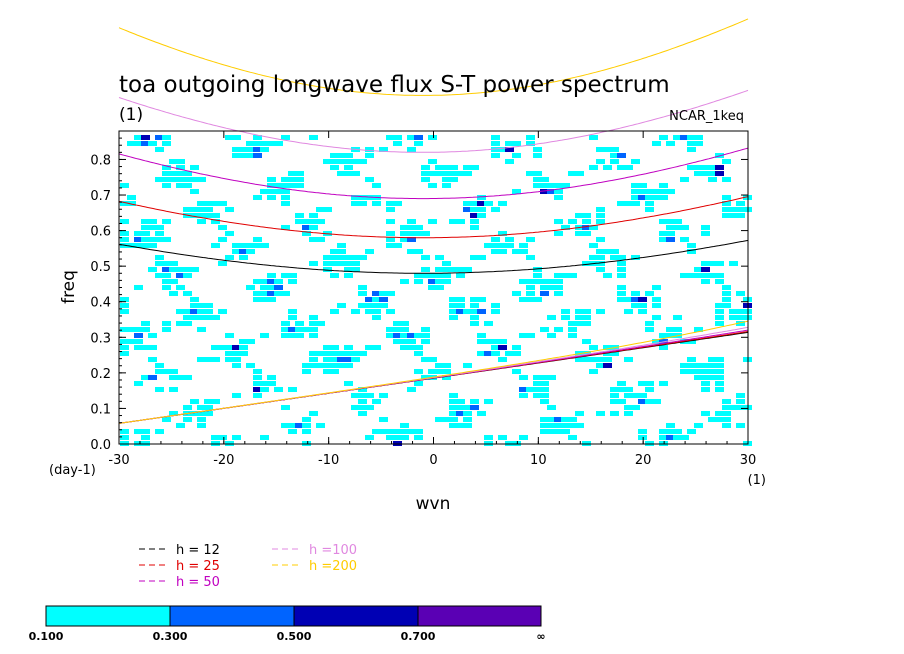 The height and width of the screenshot is (654, 904). Describe the element at coordinates (198, 582) in the screenshot. I see `legend-label-h50: h = 50` at that location.